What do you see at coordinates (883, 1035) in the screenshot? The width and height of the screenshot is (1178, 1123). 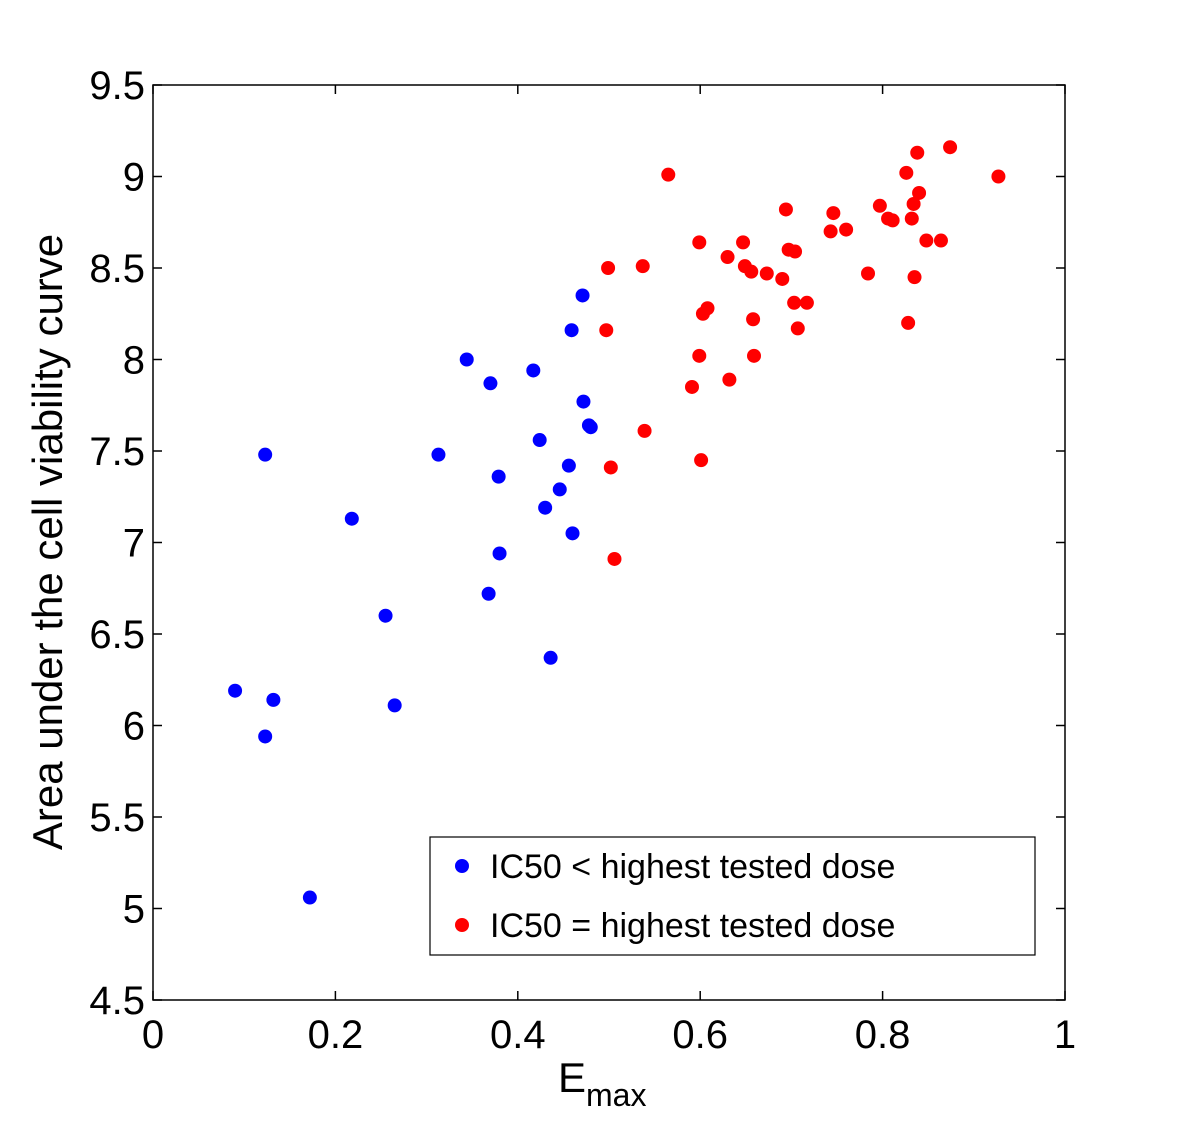 I see `x-tick-label: 0.8` at bounding box center [883, 1035].